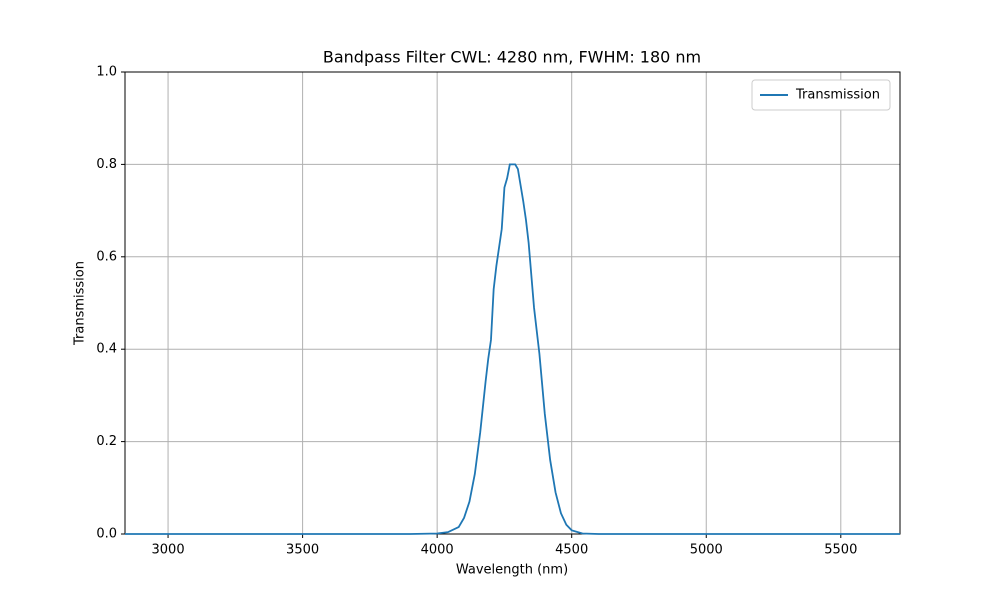 Image resolution: width=1000 pixels, height=600 pixels. I want to click on x-tick-label: 5500, so click(840, 550).